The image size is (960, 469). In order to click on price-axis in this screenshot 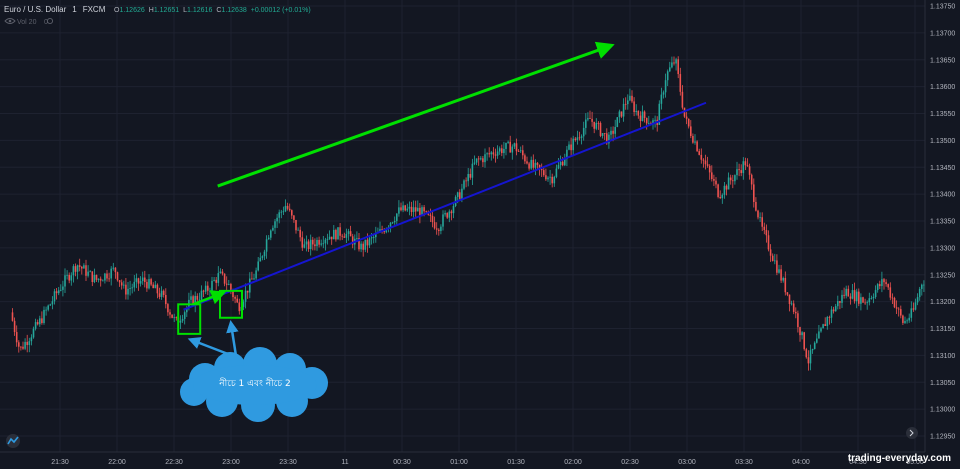, I will do `click(942, 234)`.